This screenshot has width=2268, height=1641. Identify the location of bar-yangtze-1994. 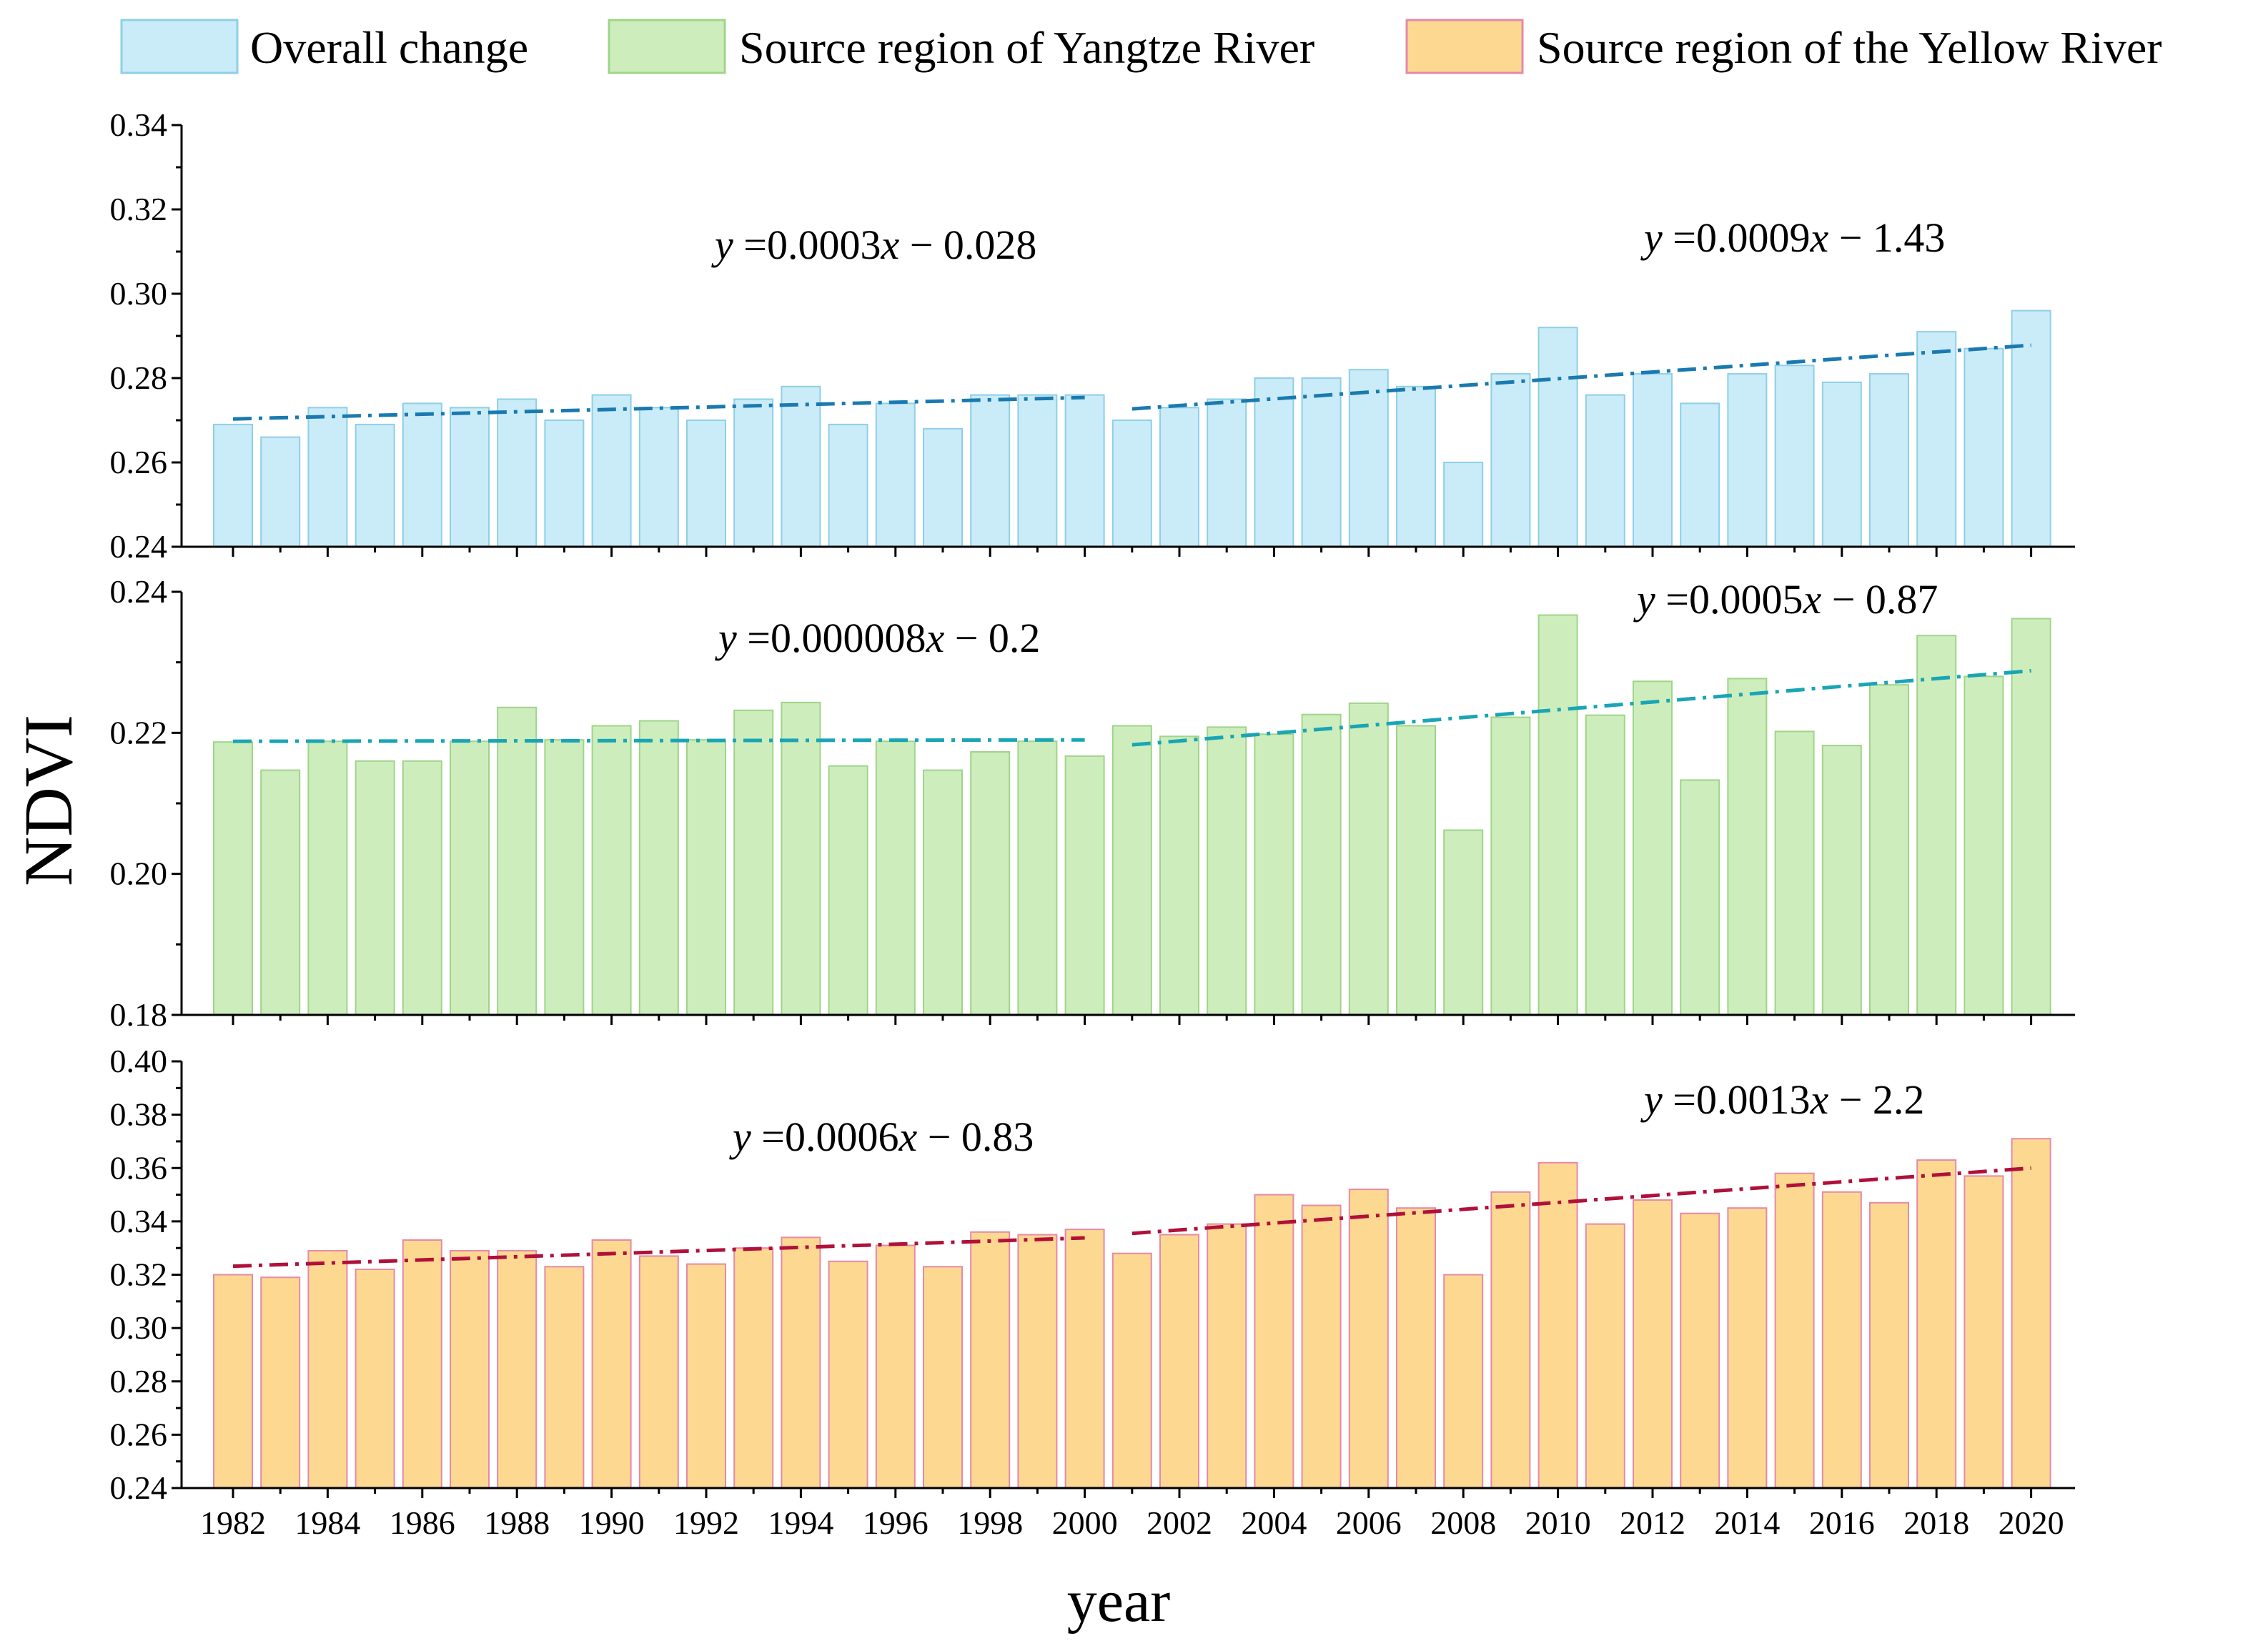
(801, 858).